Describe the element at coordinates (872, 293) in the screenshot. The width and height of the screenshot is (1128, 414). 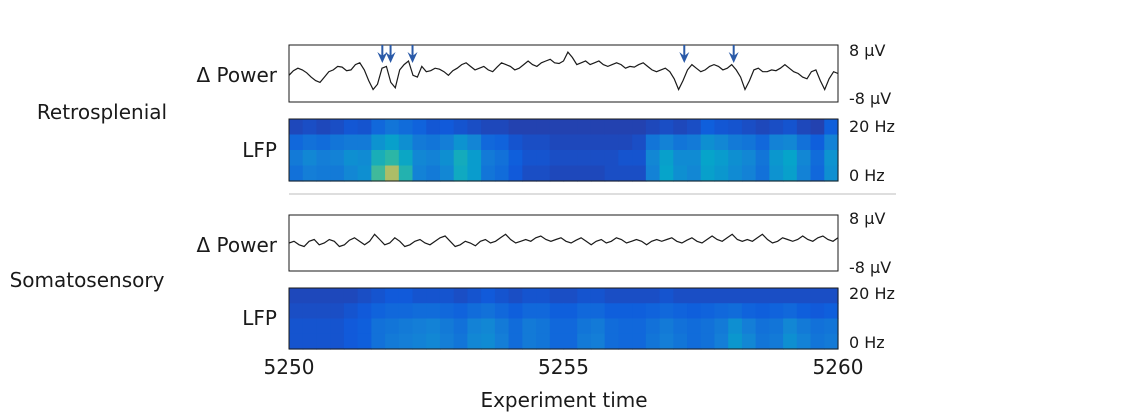
I see `lfp-ytick-top-somatosensory: 20 Hz` at that location.